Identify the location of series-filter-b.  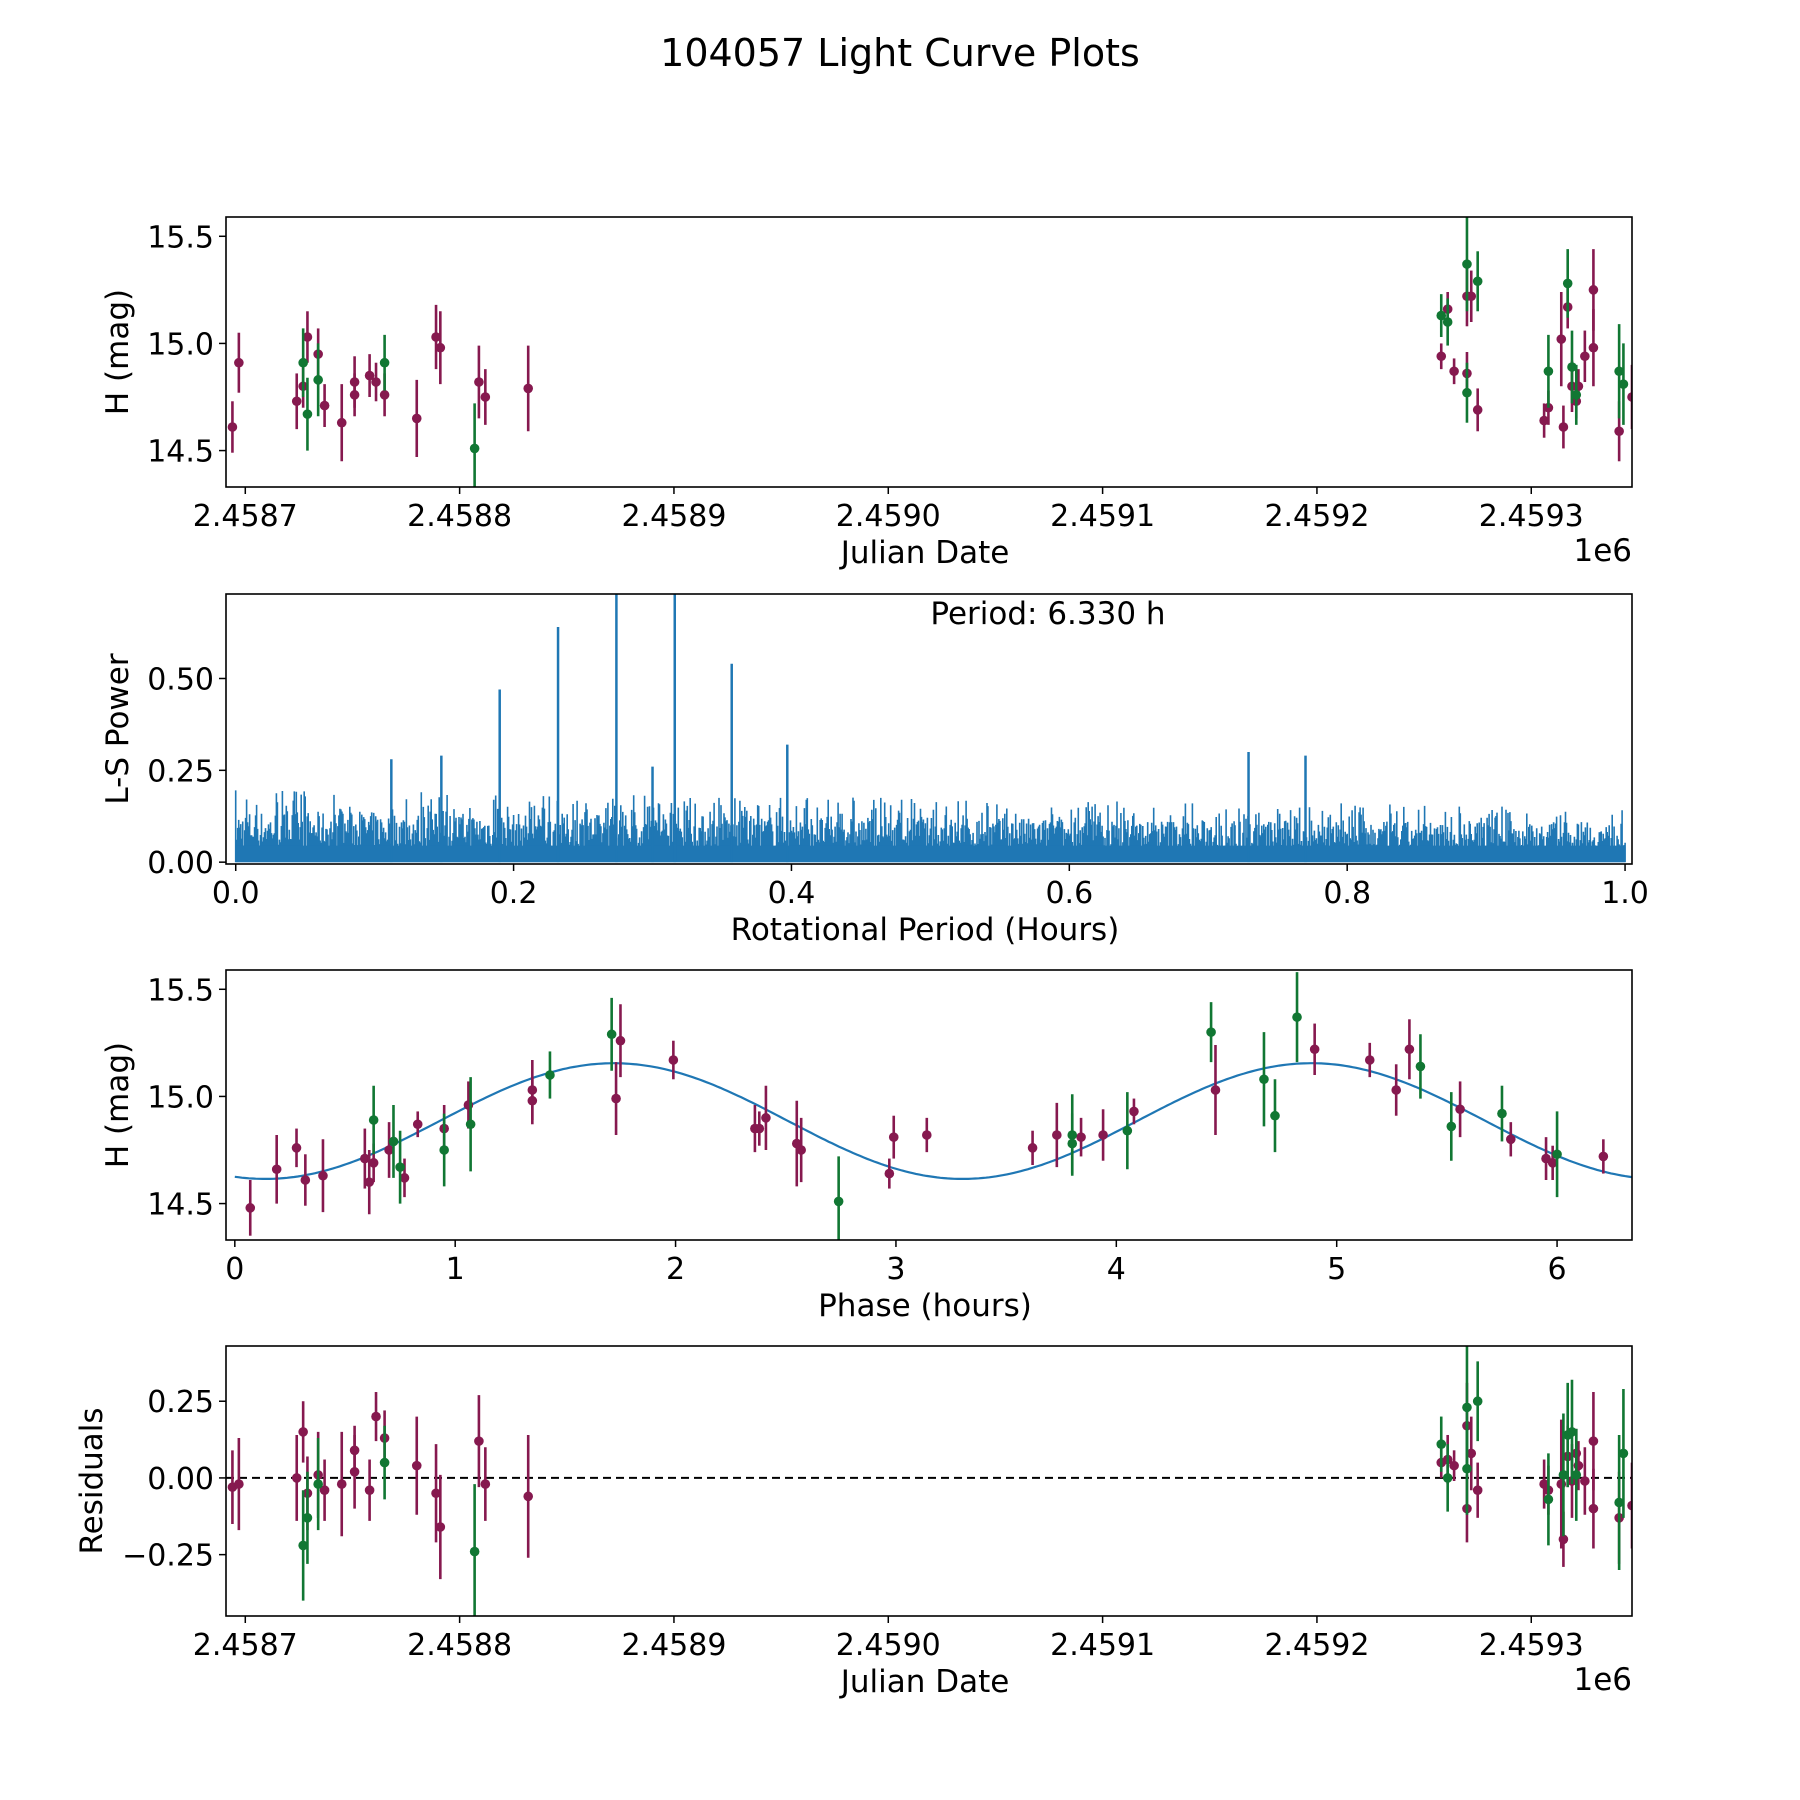
(965, 1106).